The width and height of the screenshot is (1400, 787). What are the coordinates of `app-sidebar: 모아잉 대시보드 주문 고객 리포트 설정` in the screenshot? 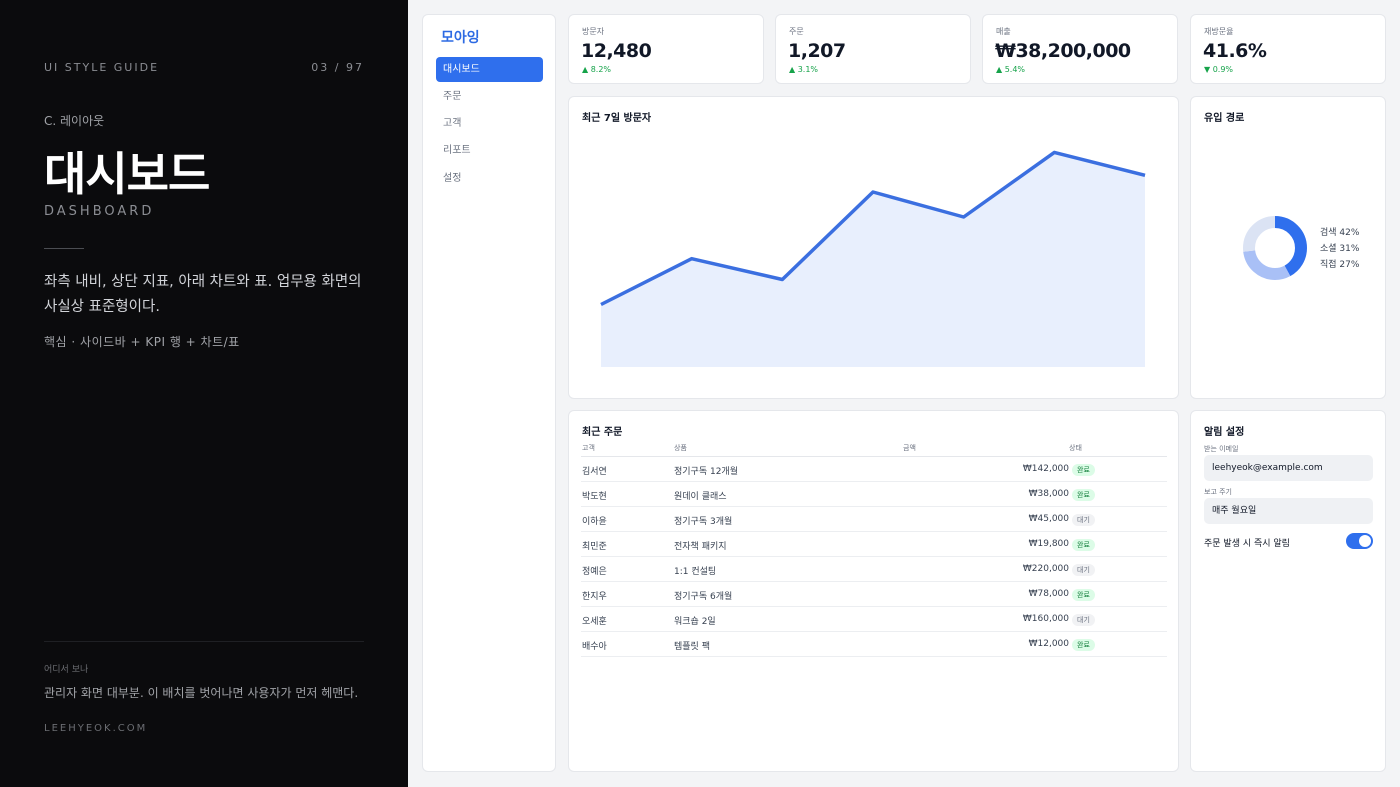 It's located at (489, 393).